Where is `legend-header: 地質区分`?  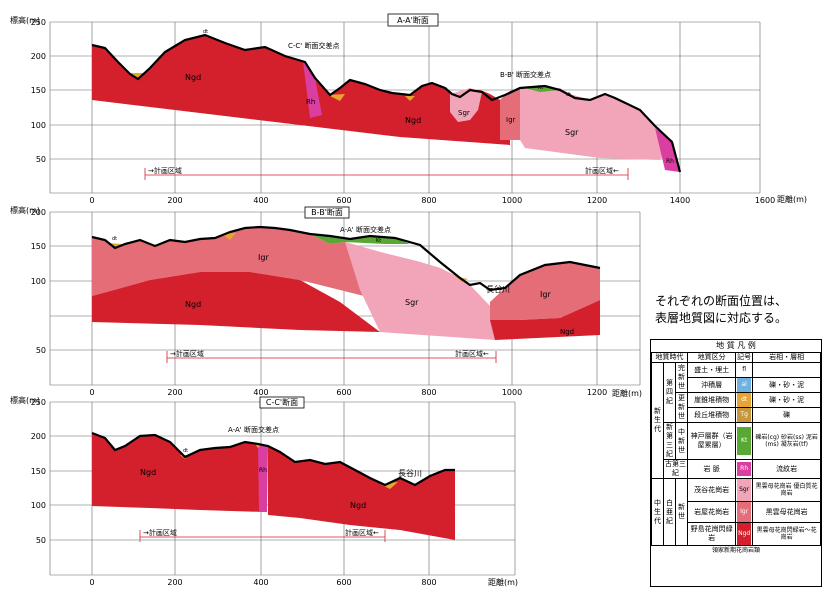 legend-header: 地質区分 is located at coordinates (711, 357).